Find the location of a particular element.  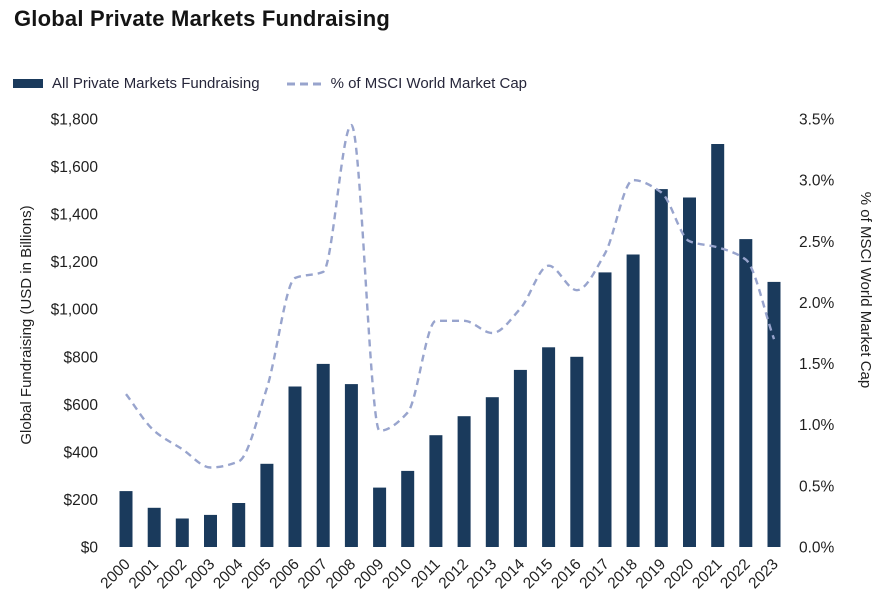

x-tick-2011: 2011 is located at coordinates (426, 574).